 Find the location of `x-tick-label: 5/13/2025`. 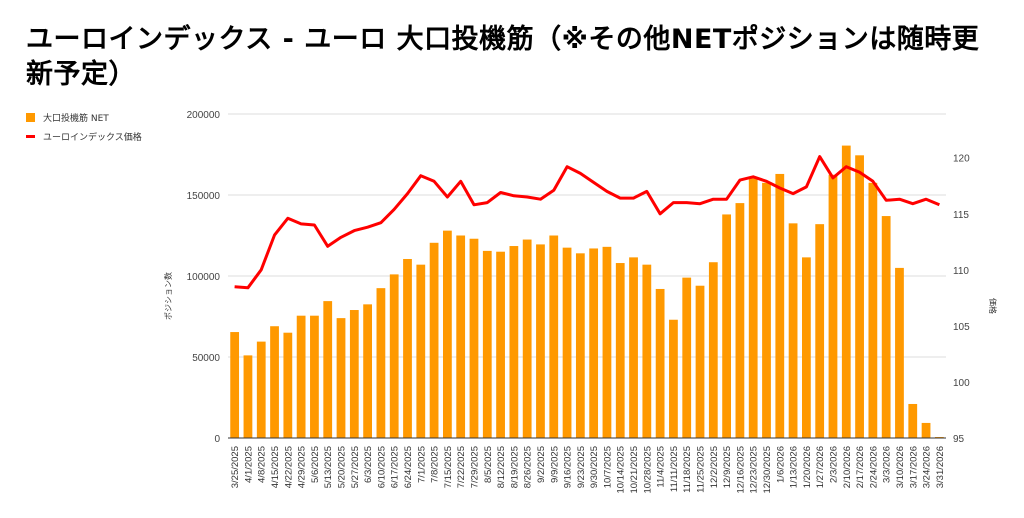

x-tick-label: 5/13/2025 is located at coordinates (328, 467).